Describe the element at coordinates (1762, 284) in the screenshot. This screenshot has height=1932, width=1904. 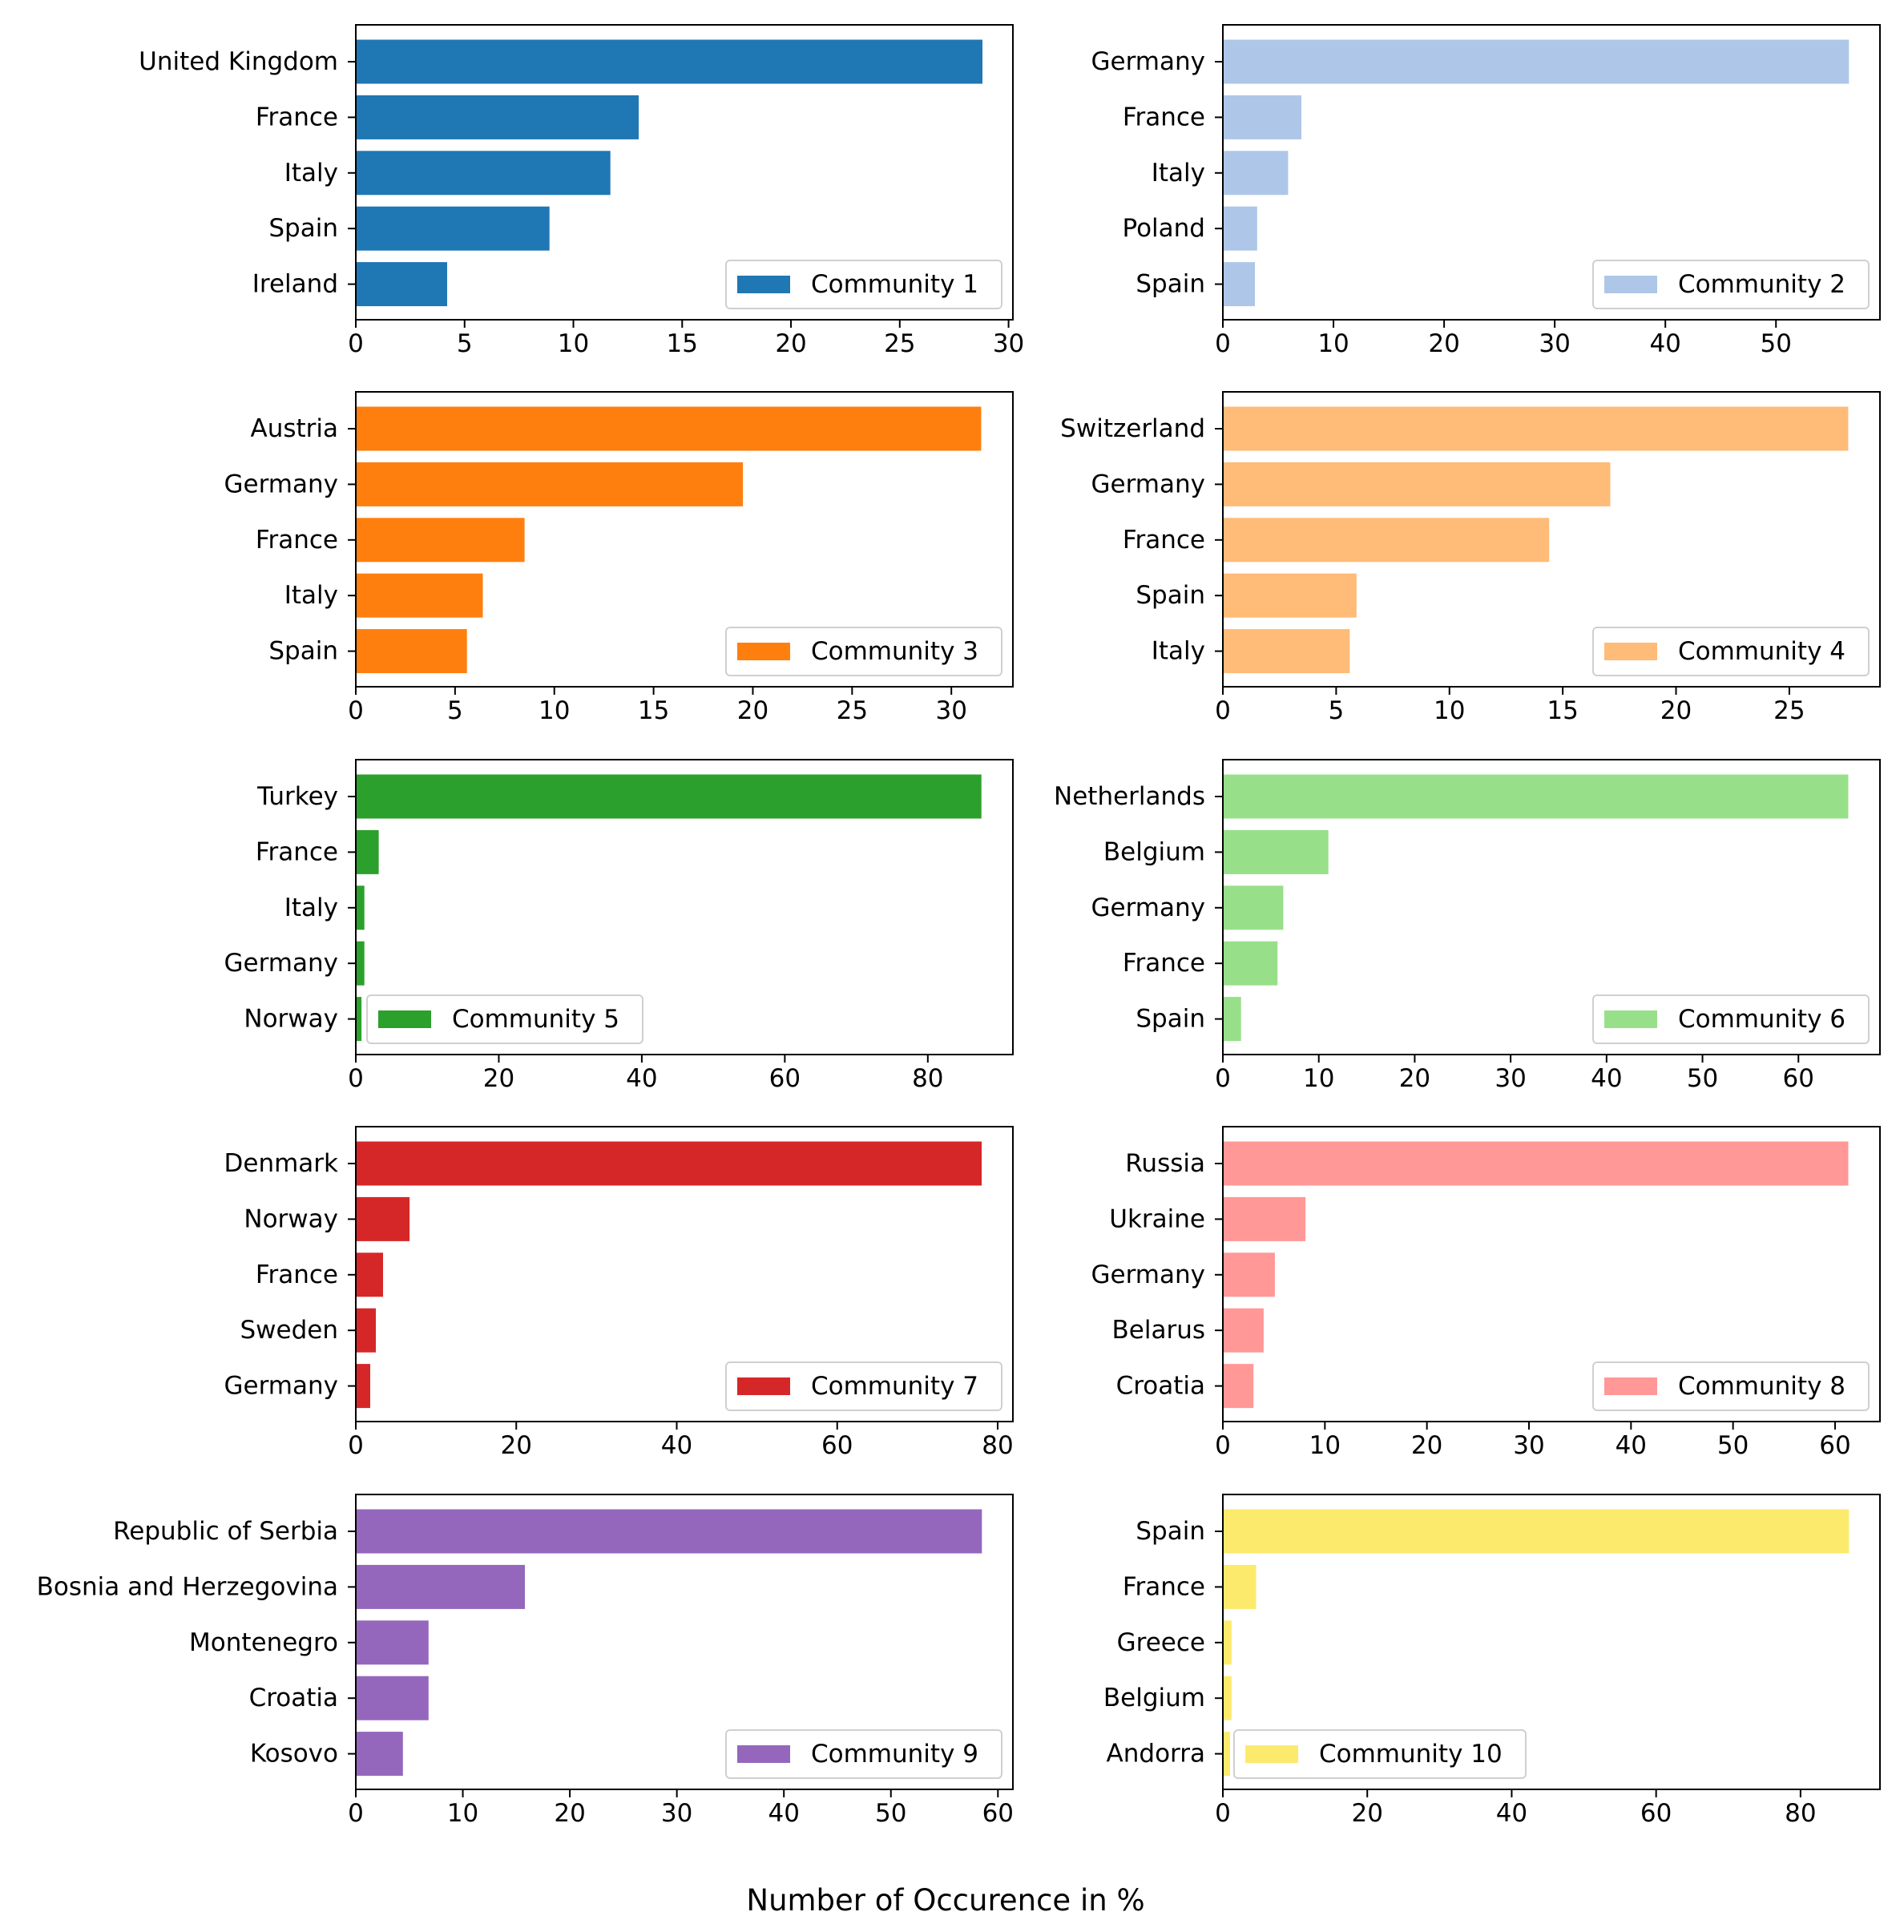
I see `legend-label: Community 2` at that location.